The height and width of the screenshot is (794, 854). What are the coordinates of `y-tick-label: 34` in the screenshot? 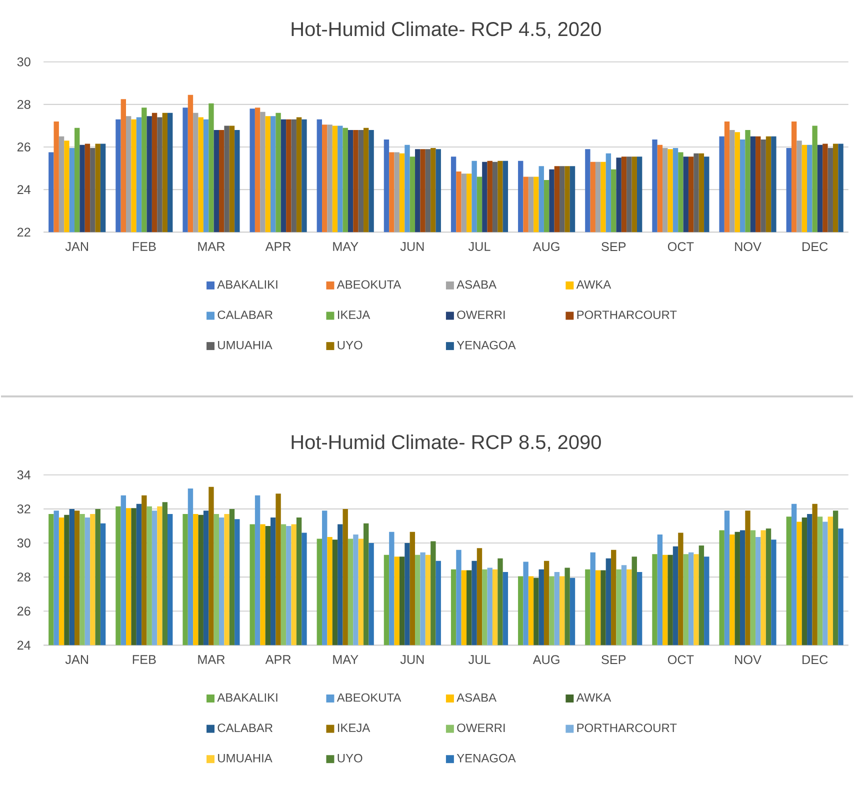 It's located at (24, 475).